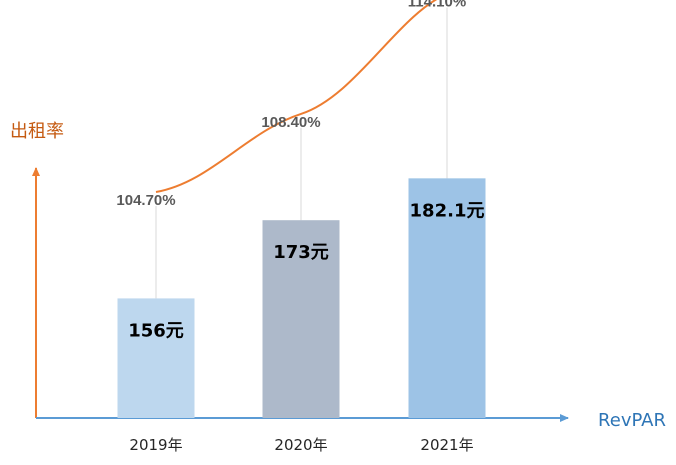 This screenshot has width=676, height=465. What do you see at coordinates (301, 252) in the screenshot?
I see `bar-value-label-2: 173元` at bounding box center [301, 252].